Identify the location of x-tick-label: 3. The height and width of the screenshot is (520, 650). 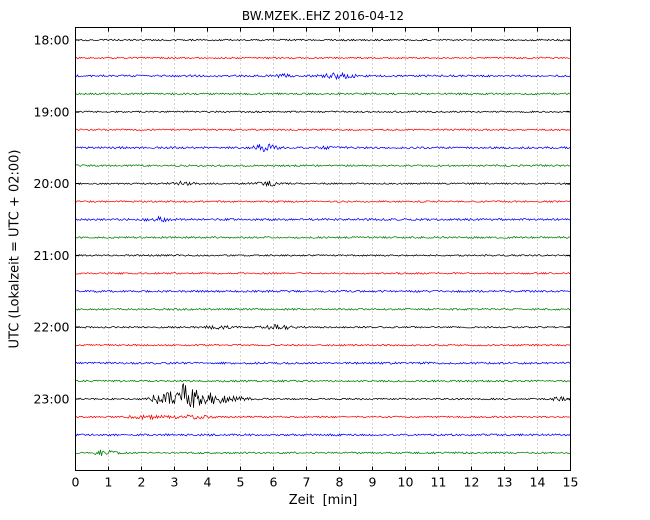
(175, 482).